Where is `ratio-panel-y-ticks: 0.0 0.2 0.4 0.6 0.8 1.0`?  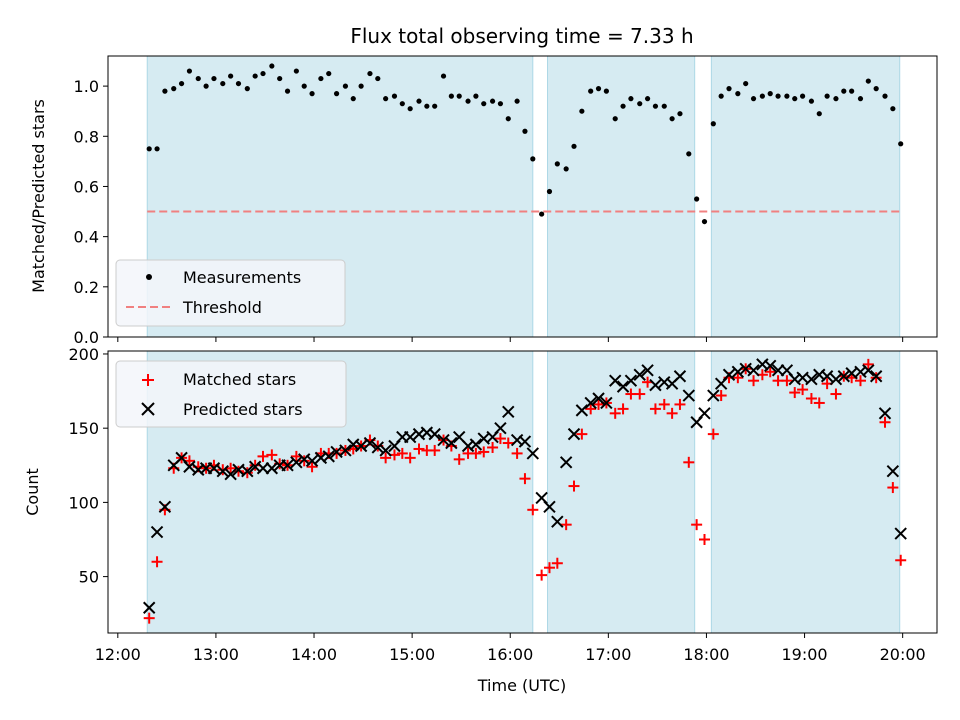
ratio-panel-y-ticks: 0.0 0.2 0.4 0.6 0.8 1.0 is located at coordinates (91, 212).